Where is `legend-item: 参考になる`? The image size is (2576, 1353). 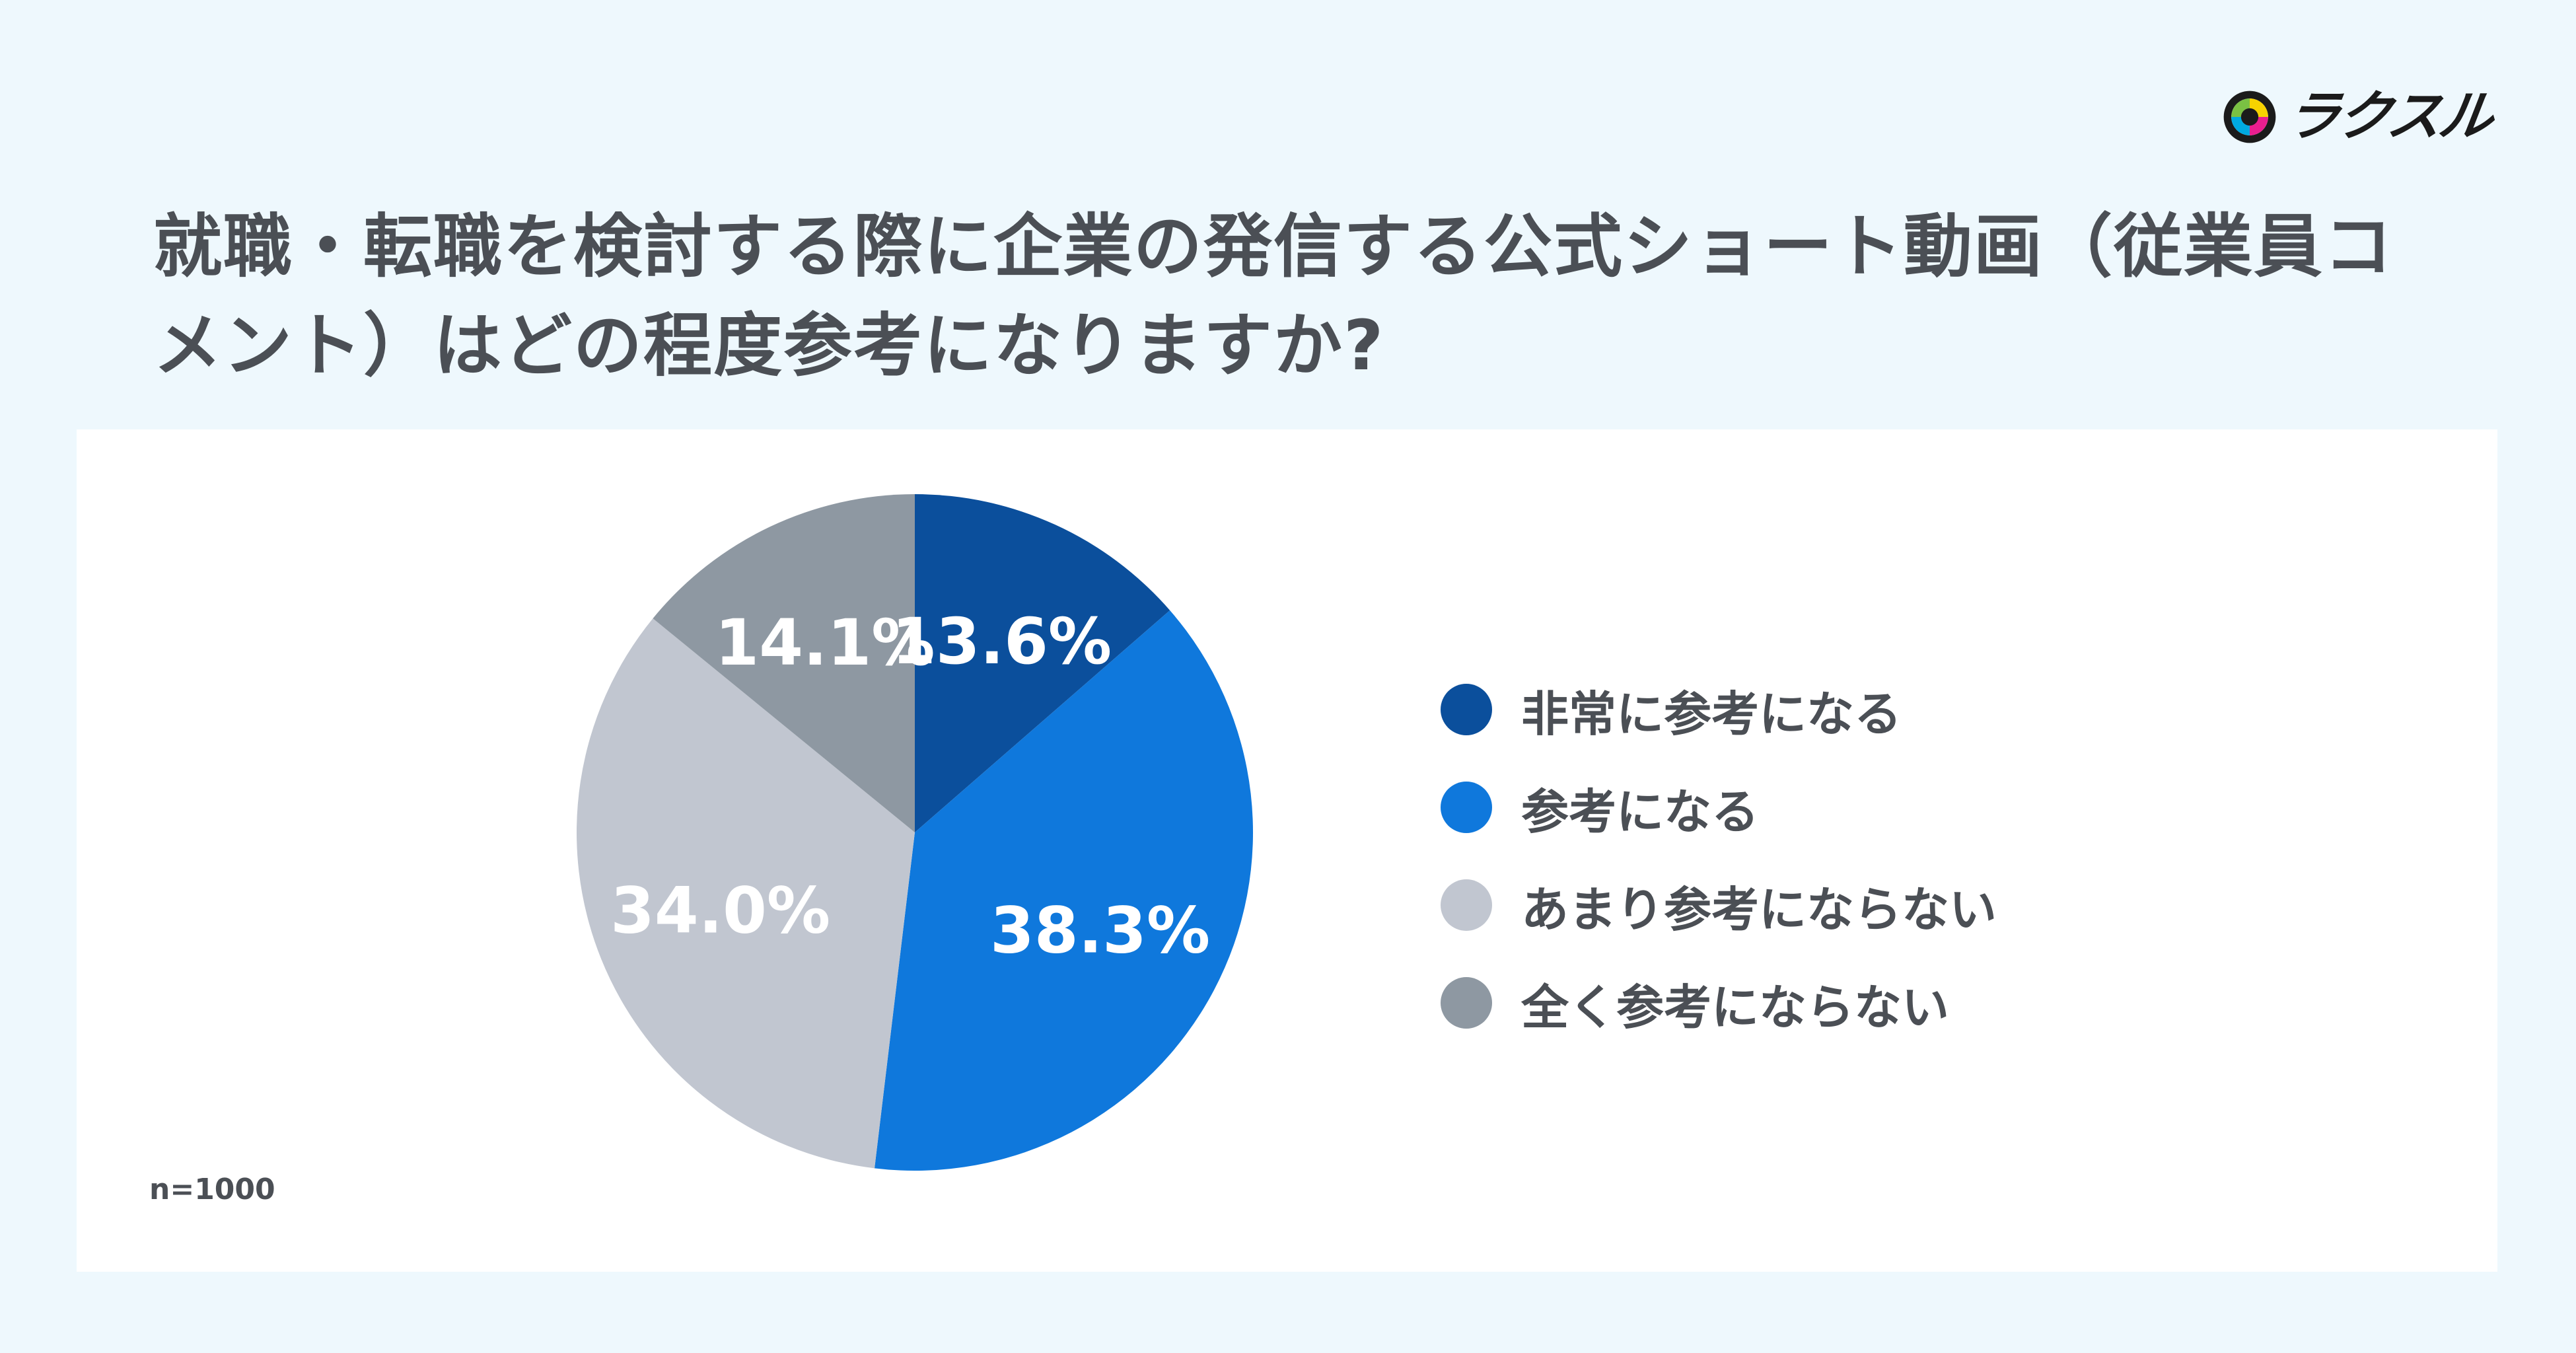 legend-item: 参考になる is located at coordinates (1870, 807).